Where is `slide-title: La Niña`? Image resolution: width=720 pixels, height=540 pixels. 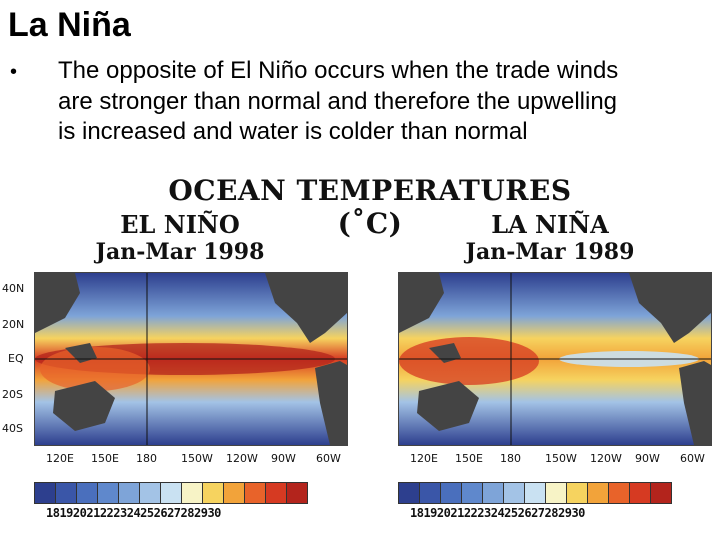 slide-title: La Niña is located at coordinates (69, 25).